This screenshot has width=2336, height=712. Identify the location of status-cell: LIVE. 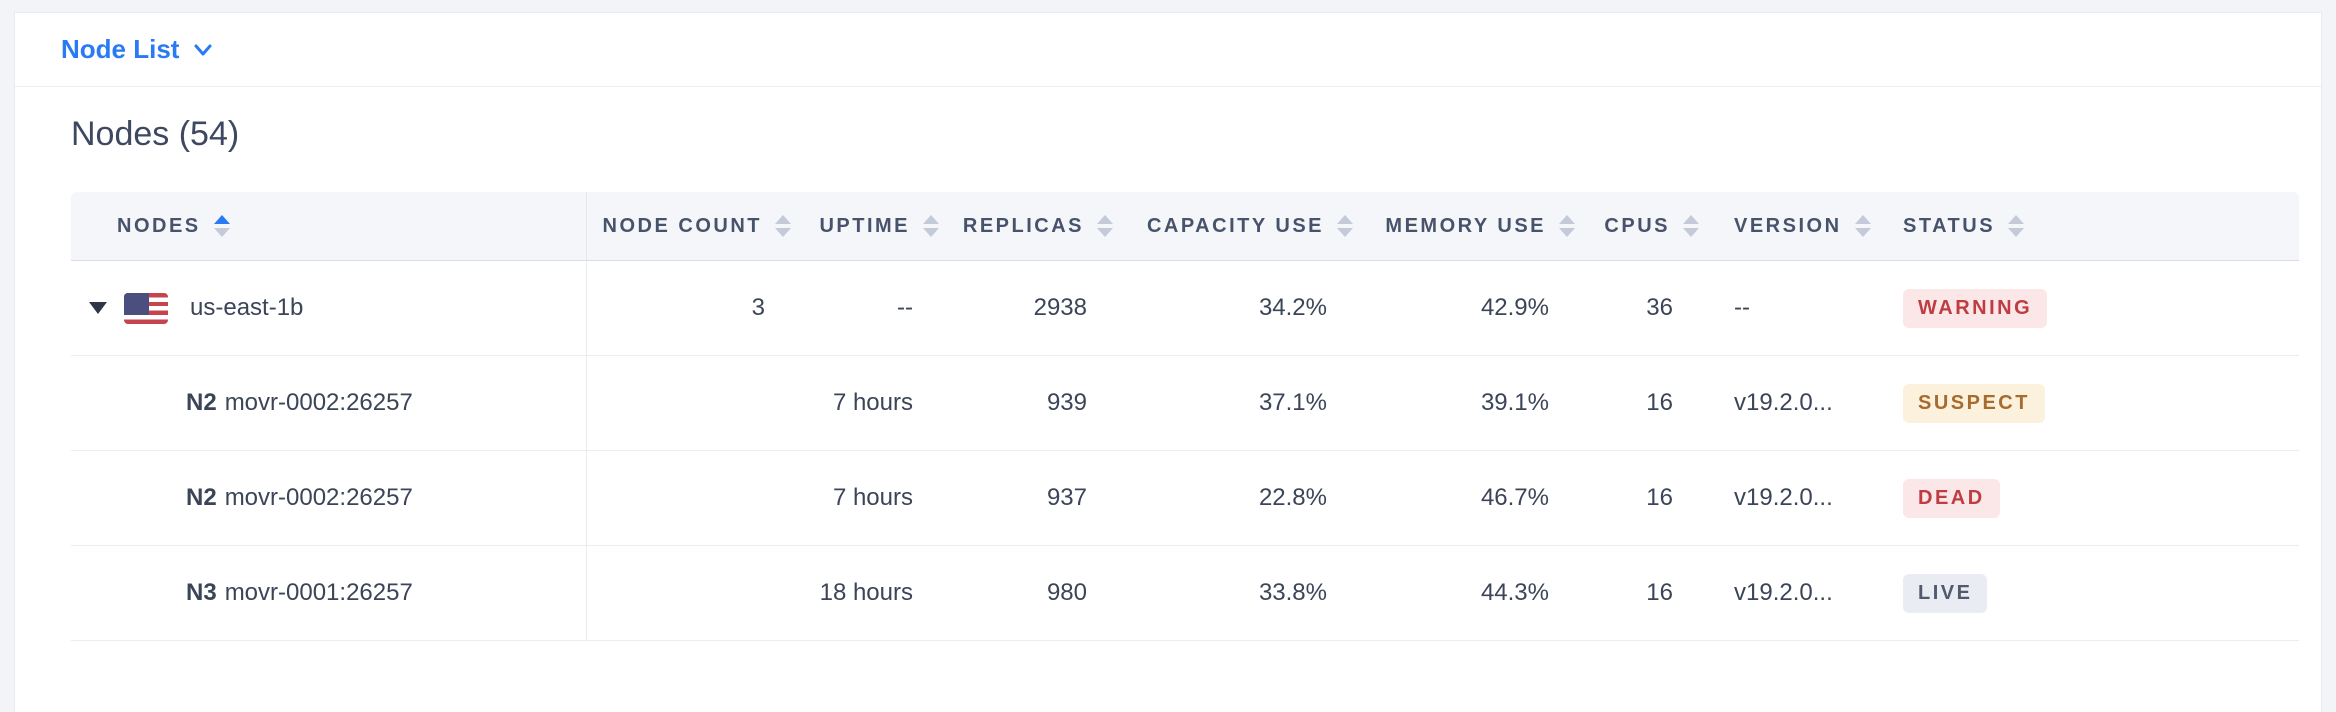
(2084, 593).